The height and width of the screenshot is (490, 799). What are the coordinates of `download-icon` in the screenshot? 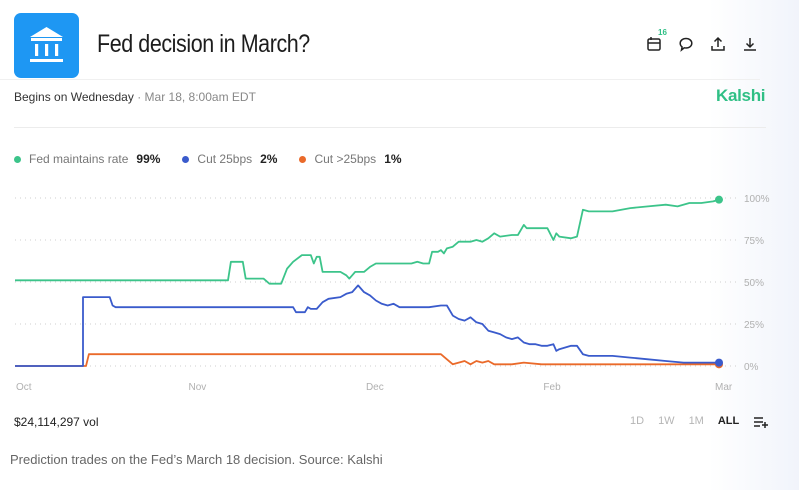 It's located at (750, 44).